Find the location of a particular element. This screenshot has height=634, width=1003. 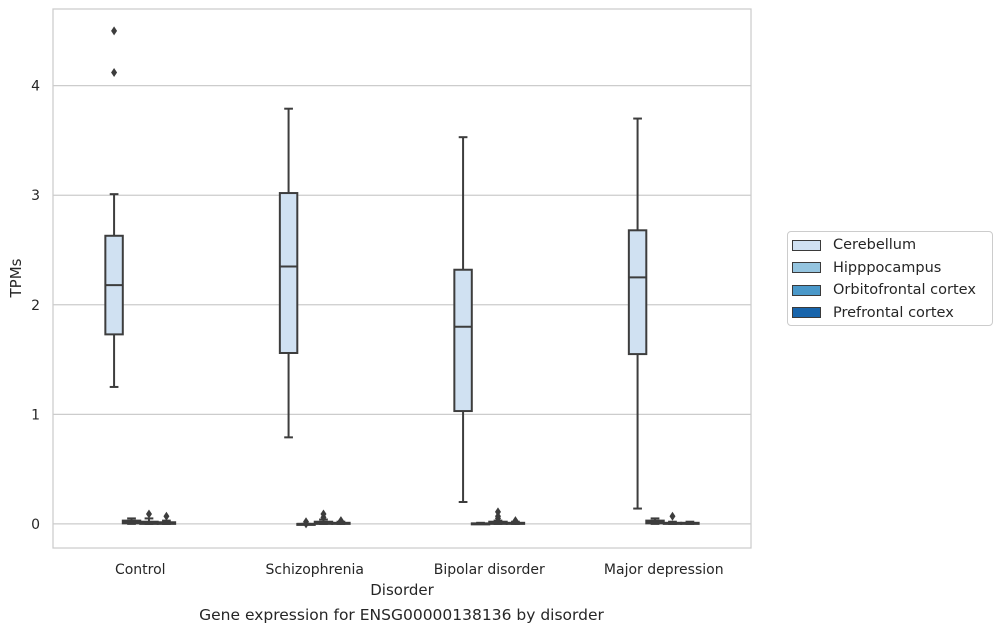

legend-item: Cerebellum is located at coordinates (854, 245).